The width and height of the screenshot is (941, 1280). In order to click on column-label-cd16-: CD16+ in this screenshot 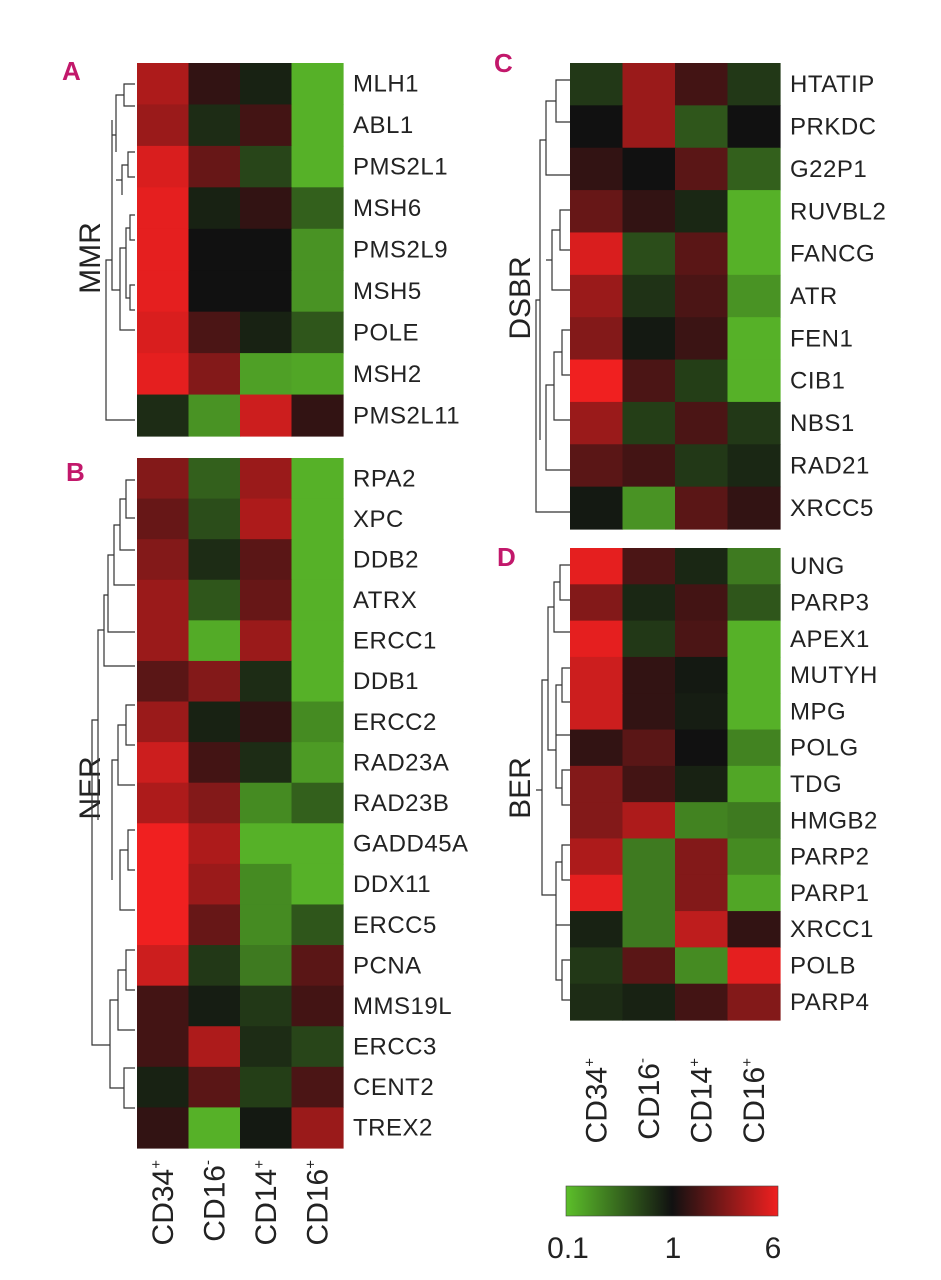, I will do `click(754, 1101)`.